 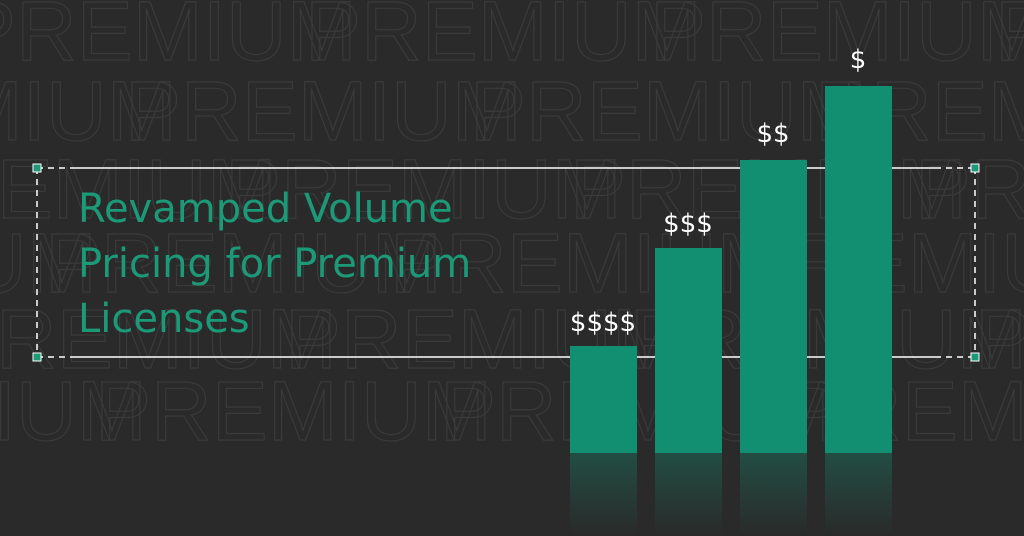 What do you see at coordinates (164, 319) in the screenshot?
I see `title-line: Licenses` at bounding box center [164, 319].